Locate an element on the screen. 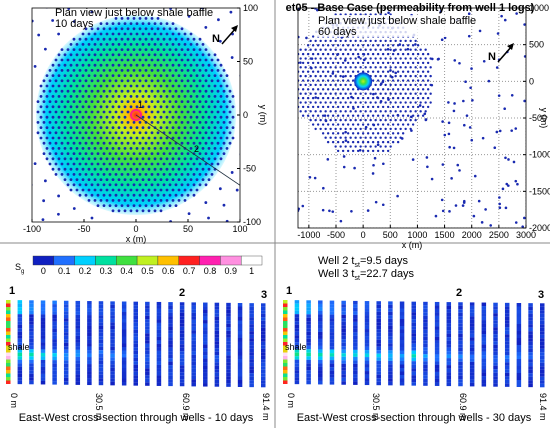  y-tick-label: 0 is located at coordinates (531, 81).